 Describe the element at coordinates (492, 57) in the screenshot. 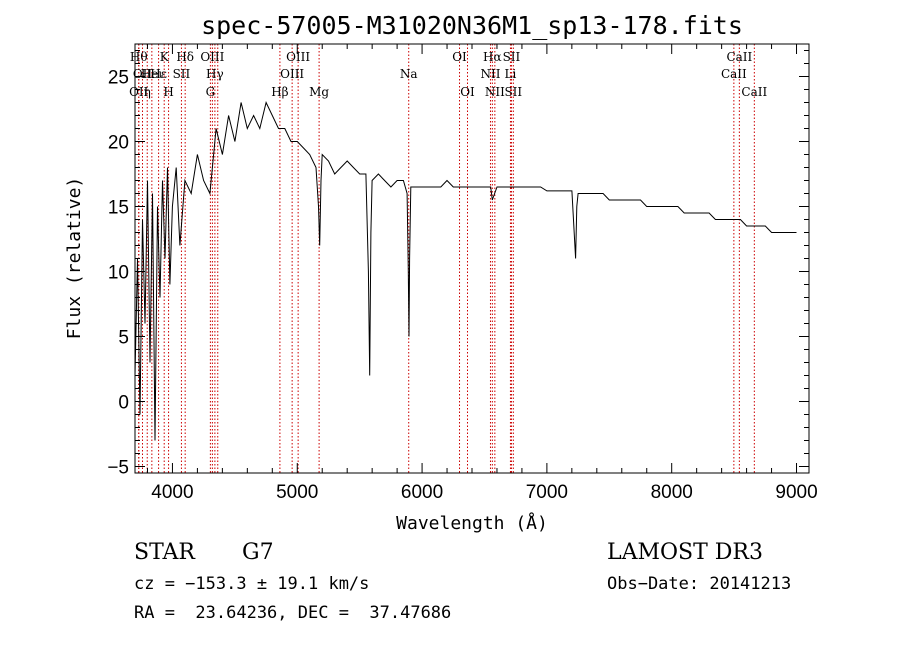

I see `line-label: Hα` at that location.